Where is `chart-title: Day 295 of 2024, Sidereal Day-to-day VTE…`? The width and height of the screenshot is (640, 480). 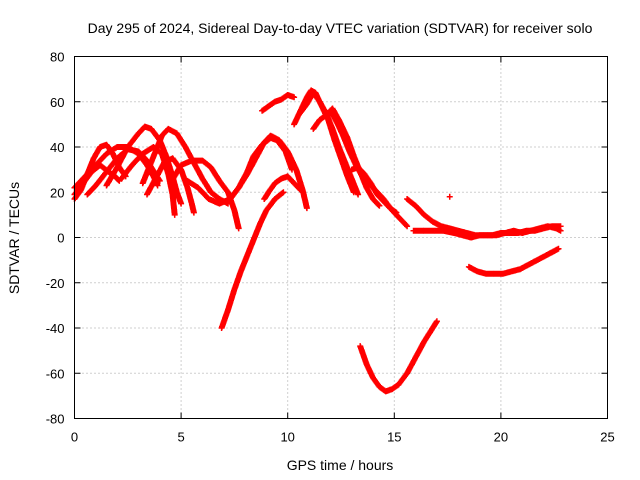 chart-title: Day 295 of 2024, Sidereal Day-to-day VTE… is located at coordinates (340, 28).